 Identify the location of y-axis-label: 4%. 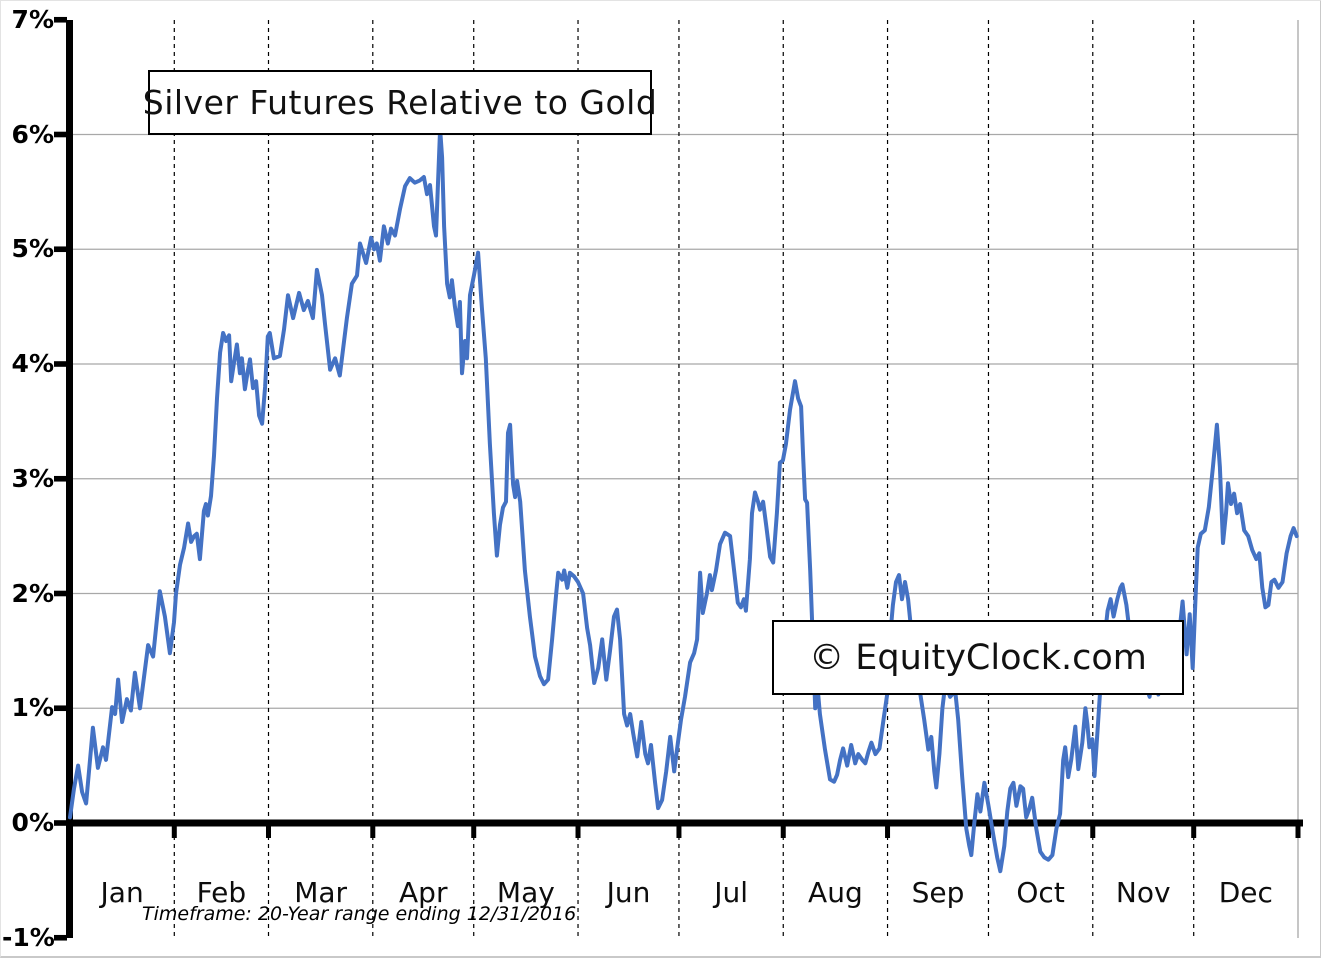
(32, 363).